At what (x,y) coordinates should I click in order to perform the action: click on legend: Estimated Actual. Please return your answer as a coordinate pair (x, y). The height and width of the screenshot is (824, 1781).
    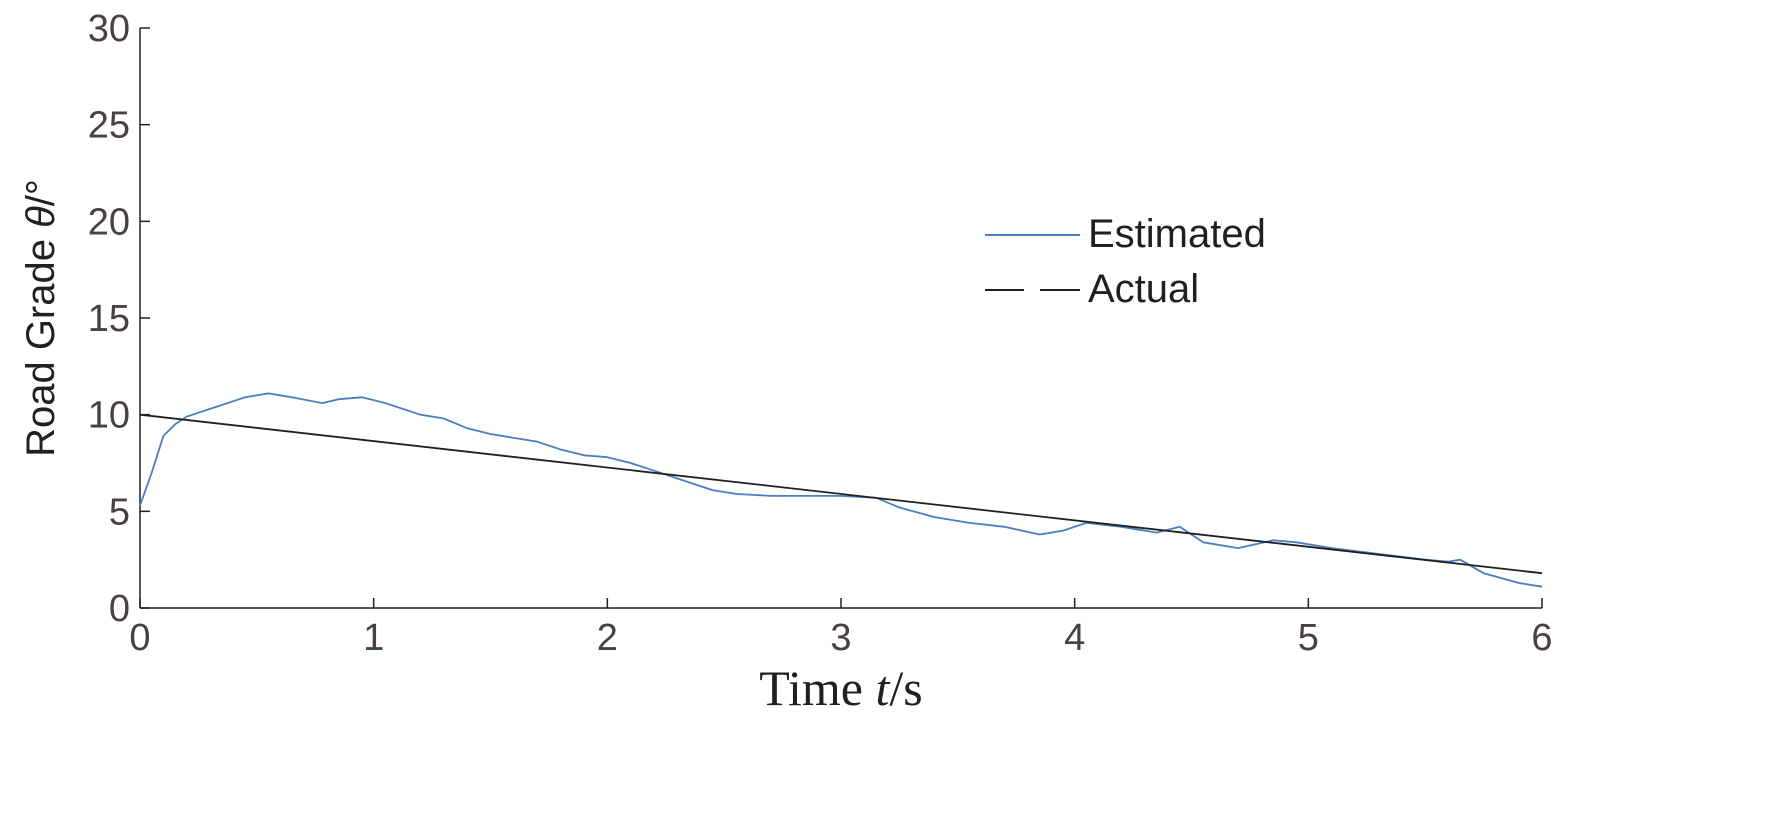
    Looking at the image, I should click on (1125, 261).